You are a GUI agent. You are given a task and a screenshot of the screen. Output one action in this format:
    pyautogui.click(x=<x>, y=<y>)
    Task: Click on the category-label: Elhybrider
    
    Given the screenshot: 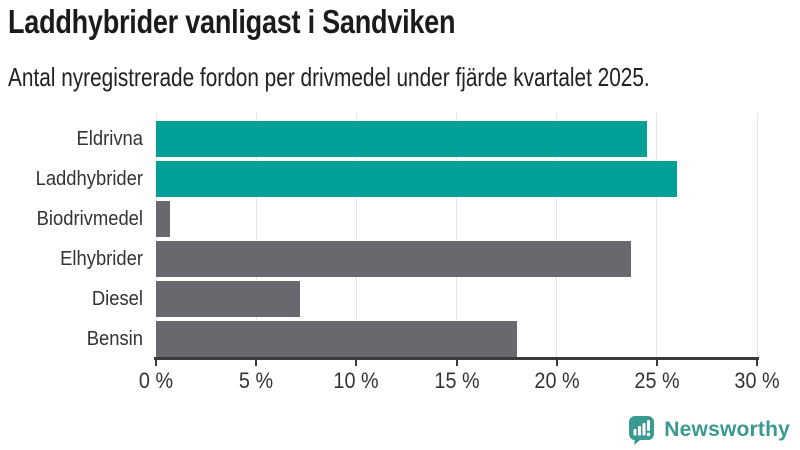 What is the action you would take?
    pyautogui.click(x=102, y=259)
    